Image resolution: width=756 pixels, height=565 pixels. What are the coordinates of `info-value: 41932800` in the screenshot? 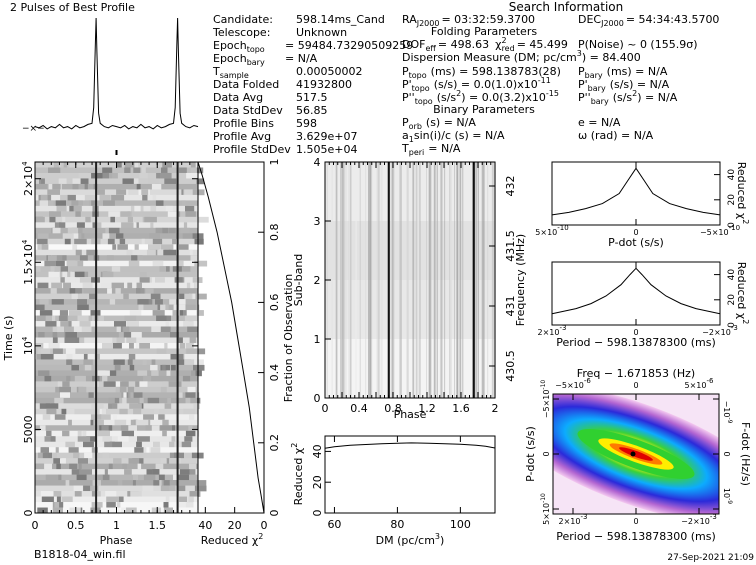 It's located at (324, 84).